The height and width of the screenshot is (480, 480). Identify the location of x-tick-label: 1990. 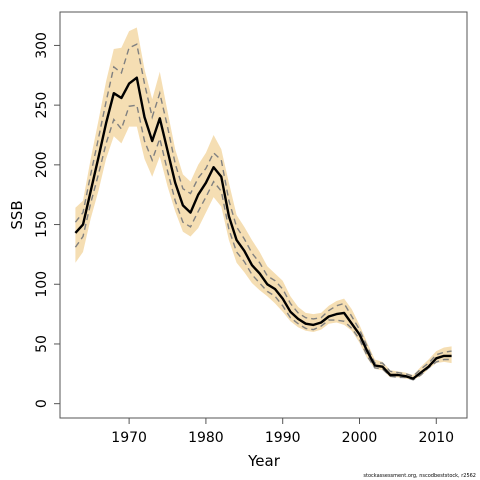
(283, 438).